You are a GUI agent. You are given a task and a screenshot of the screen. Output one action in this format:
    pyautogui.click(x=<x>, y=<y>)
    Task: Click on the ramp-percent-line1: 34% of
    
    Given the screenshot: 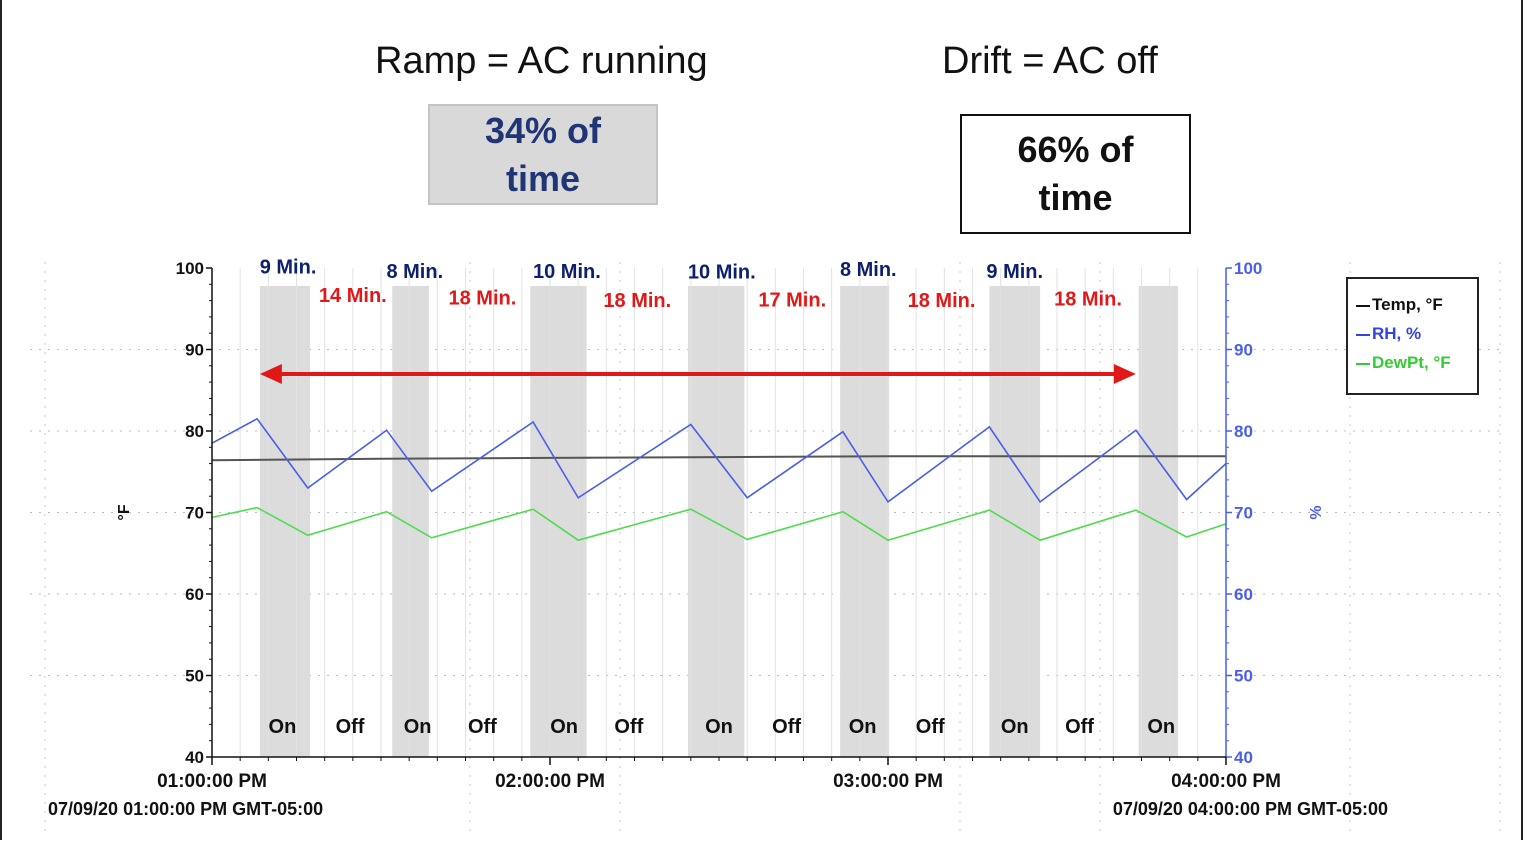 What is the action you would take?
    pyautogui.click(x=543, y=130)
    